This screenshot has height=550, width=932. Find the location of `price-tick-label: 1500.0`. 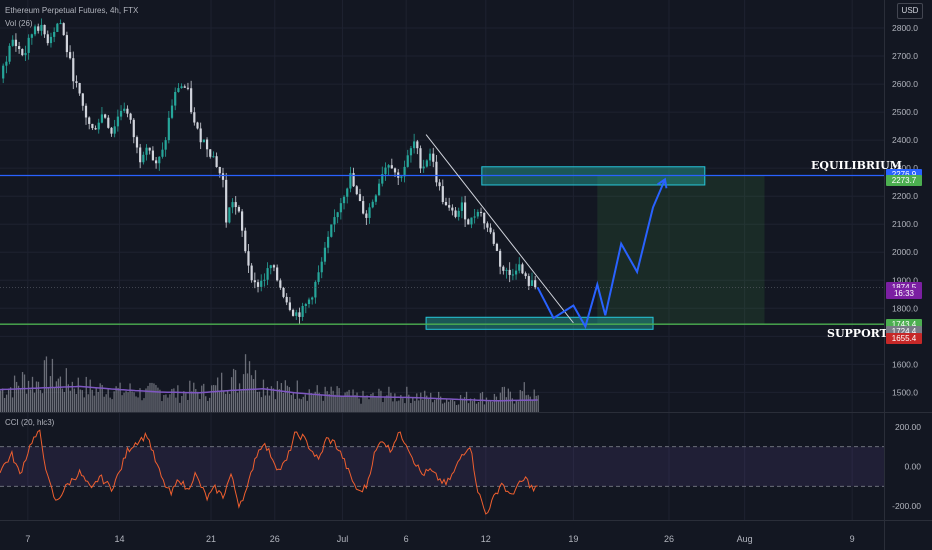

price-tick-label: 1500.0 is located at coordinates (905, 392).